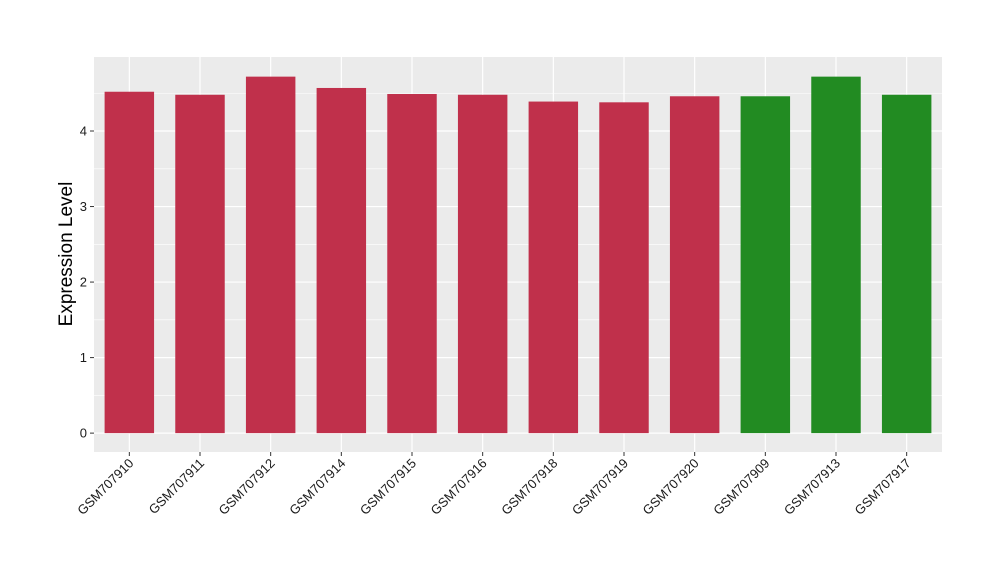 The width and height of the screenshot is (1000, 585). What do you see at coordinates (317, 487) in the screenshot?
I see `x-tick-label: GSM707914` at bounding box center [317, 487].